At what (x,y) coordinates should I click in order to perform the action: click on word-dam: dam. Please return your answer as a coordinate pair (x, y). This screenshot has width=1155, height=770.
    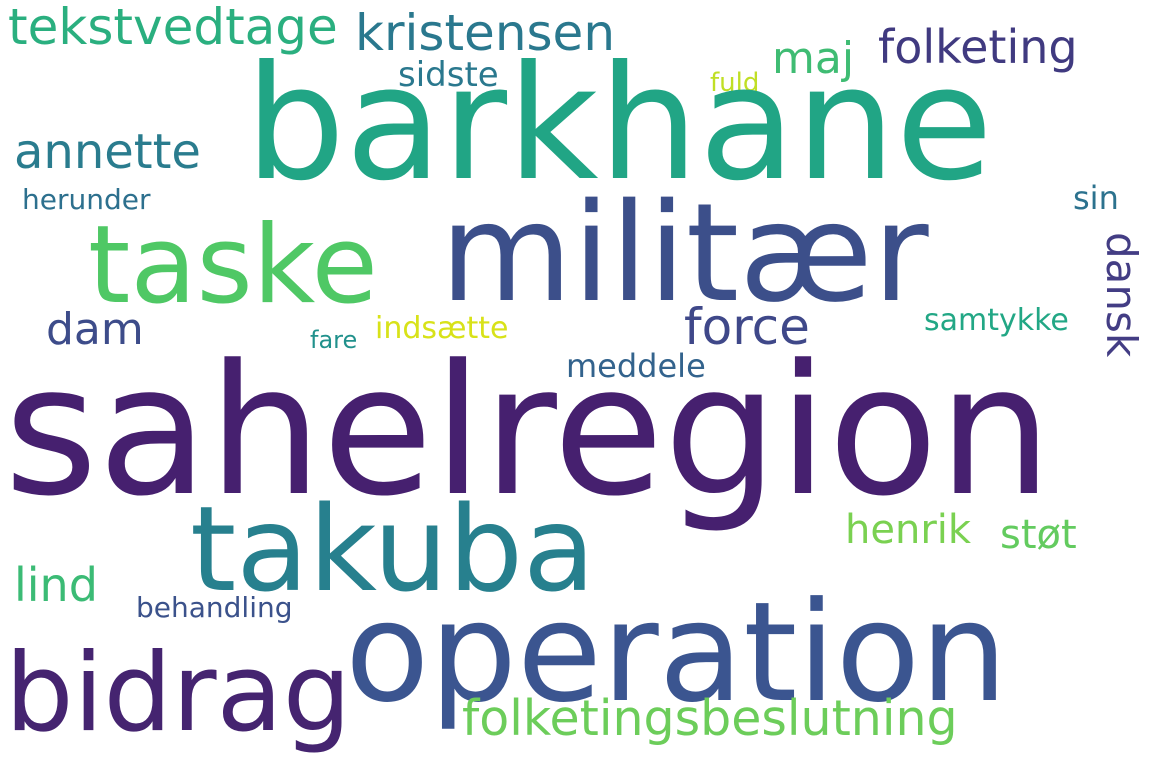
    Looking at the image, I should click on (95, 329).